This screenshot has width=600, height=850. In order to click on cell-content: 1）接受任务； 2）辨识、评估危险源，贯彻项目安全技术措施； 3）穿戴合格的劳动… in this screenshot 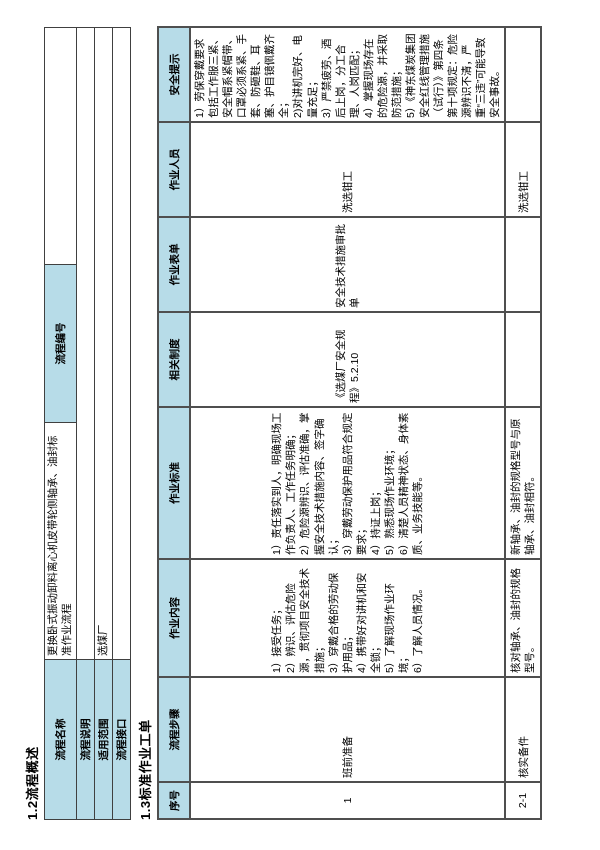, I will do `click(348, 618)`.